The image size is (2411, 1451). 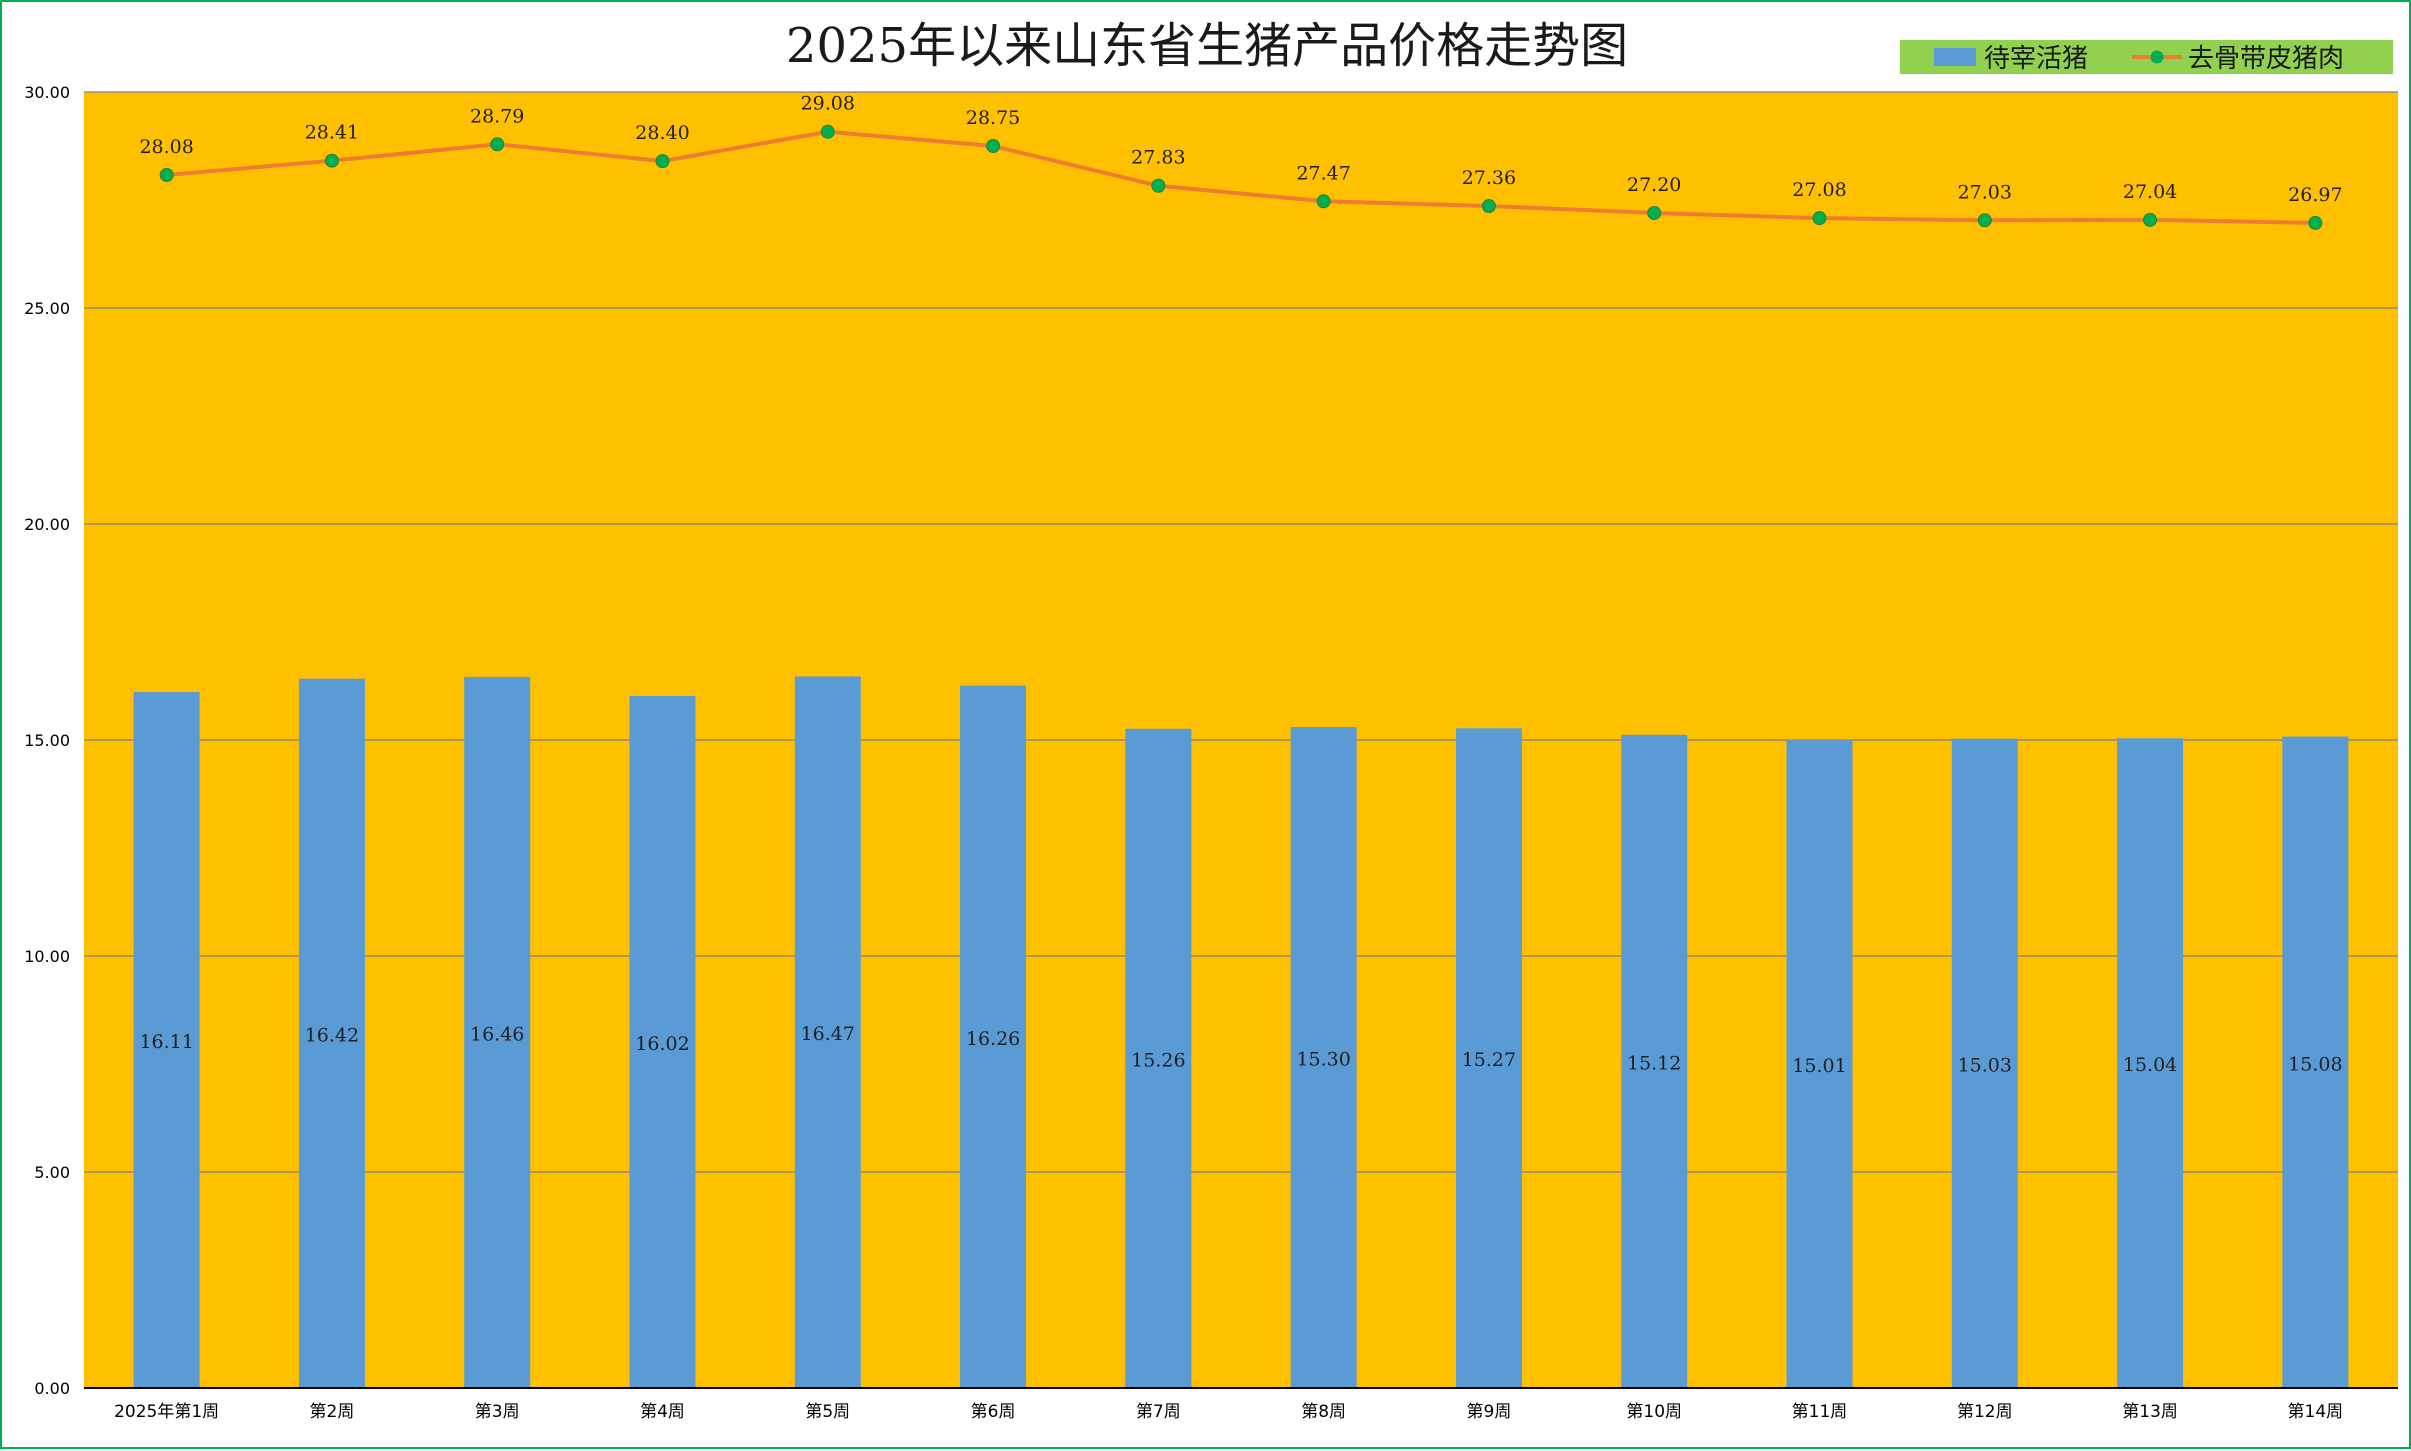 What do you see at coordinates (1489, 1412) in the screenshot?
I see `x-tick-label: 第9周` at bounding box center [1489, 1412].